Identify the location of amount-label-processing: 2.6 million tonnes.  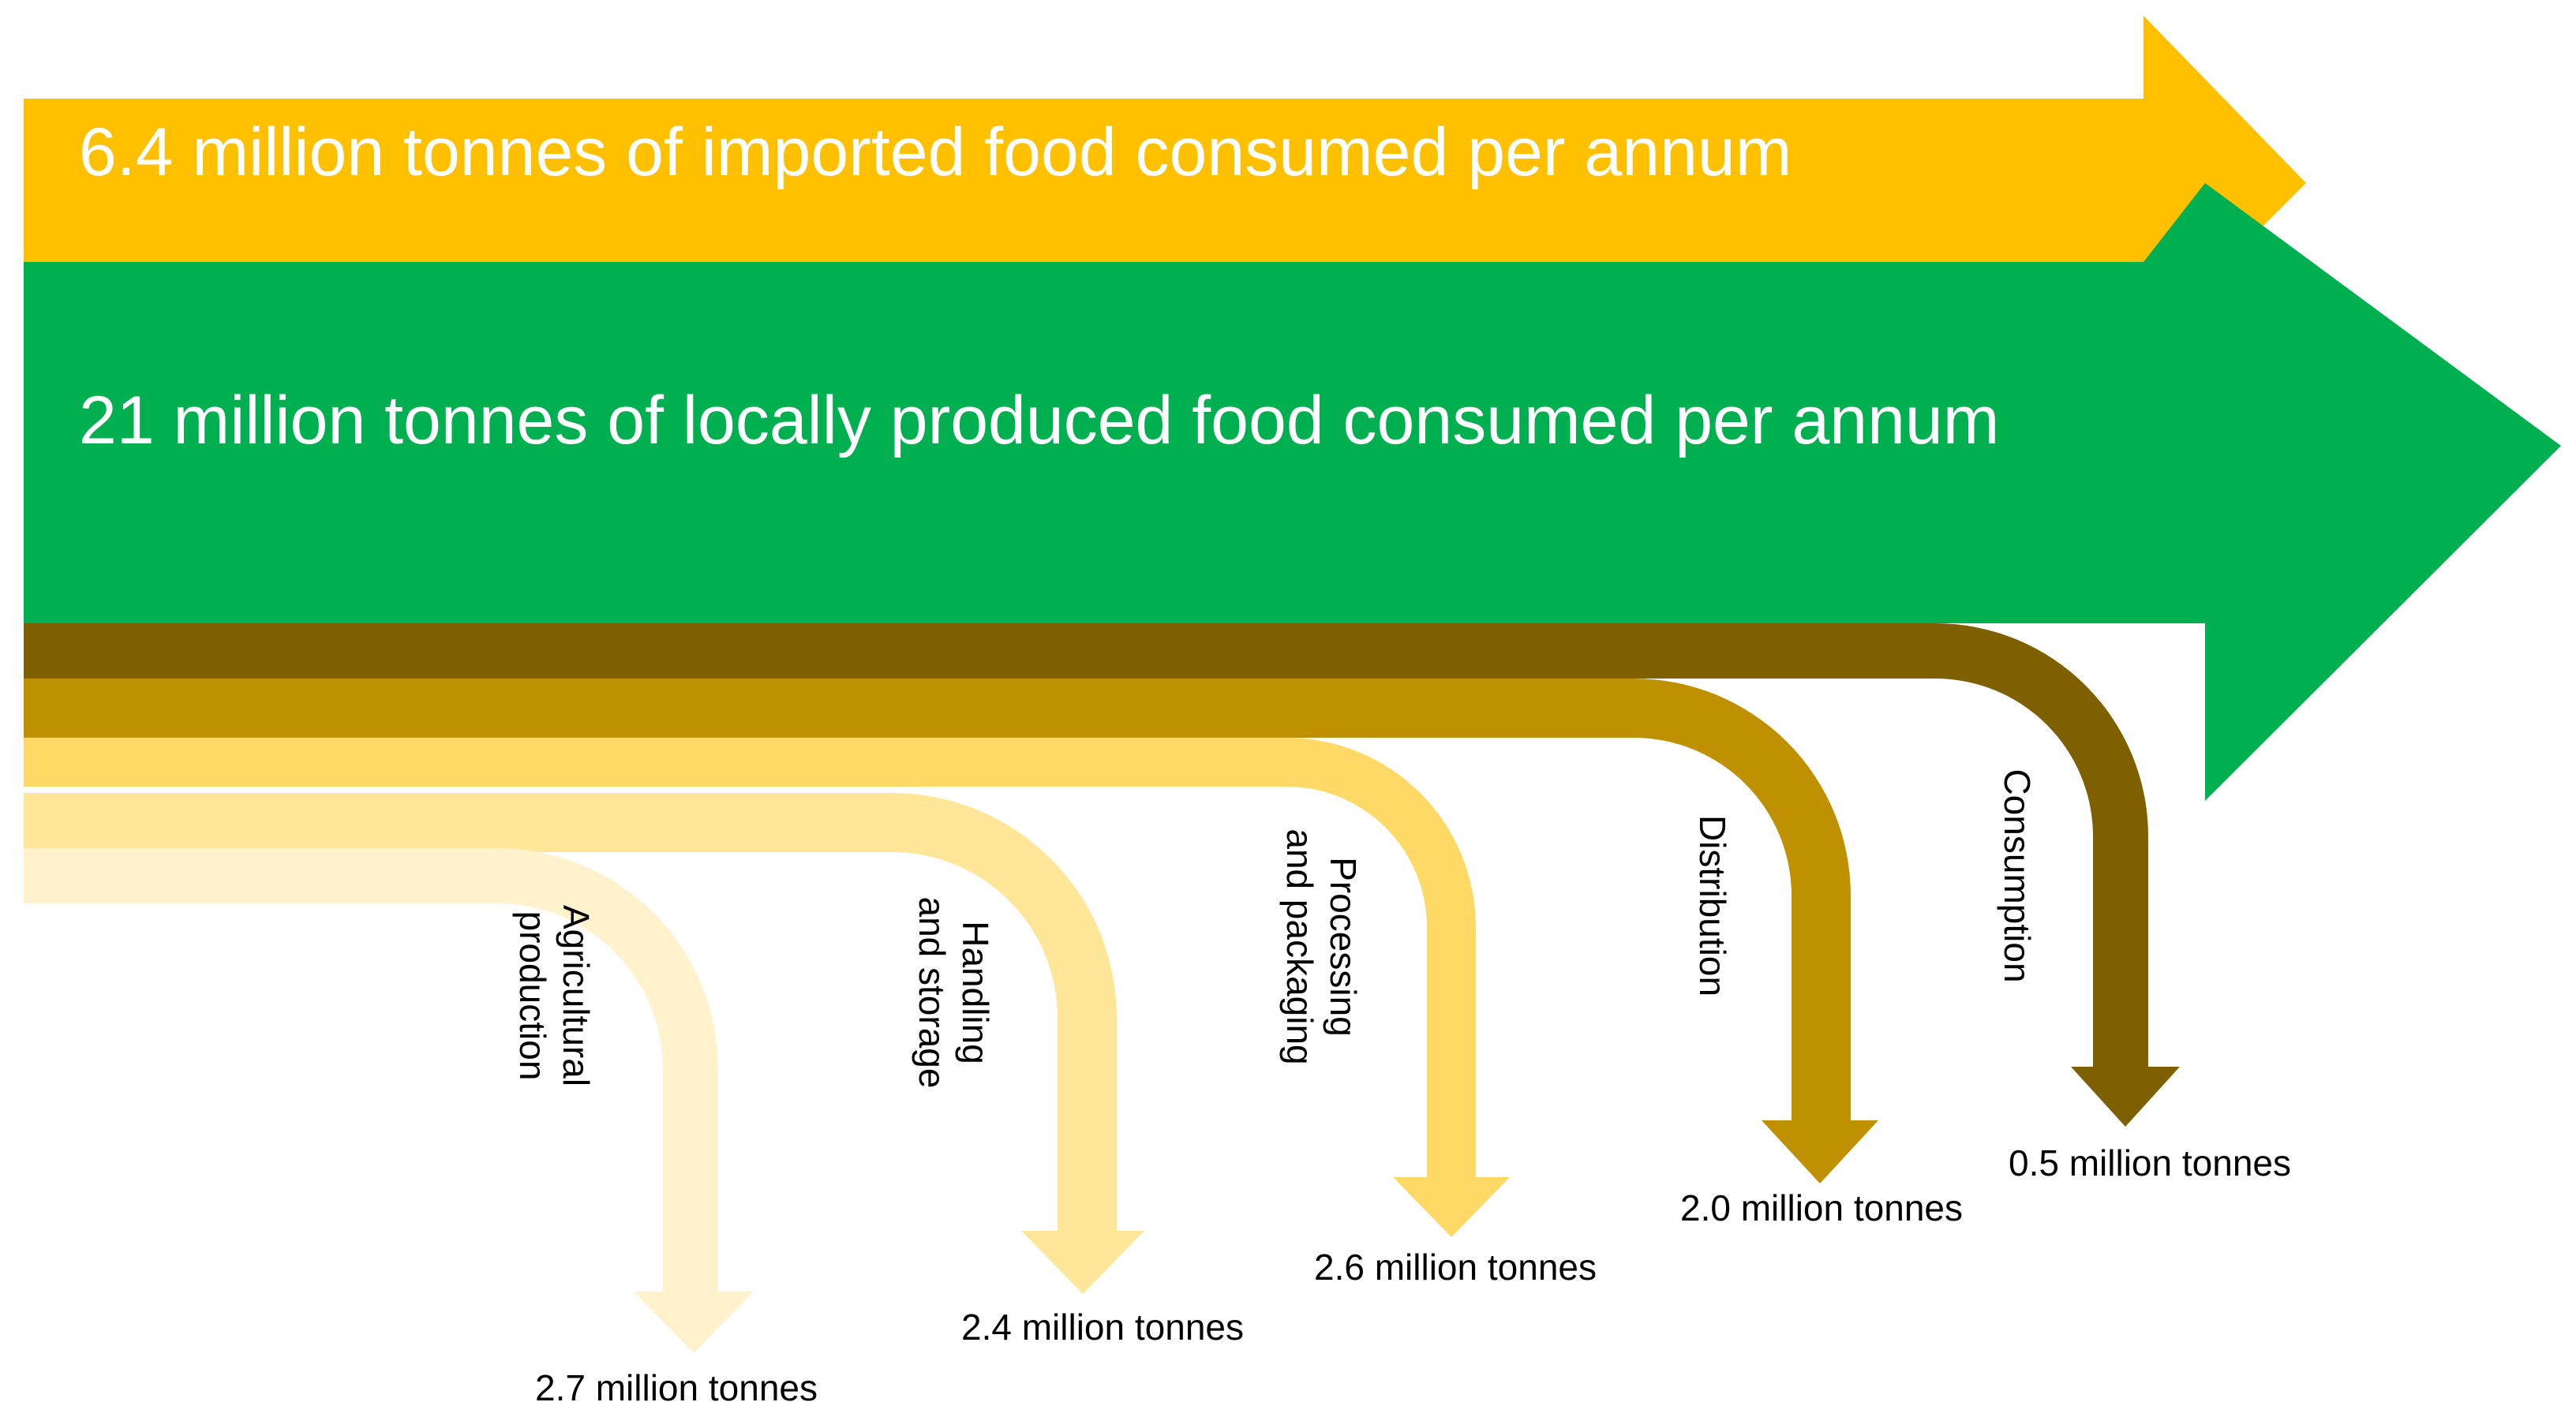
(1455, 1267).